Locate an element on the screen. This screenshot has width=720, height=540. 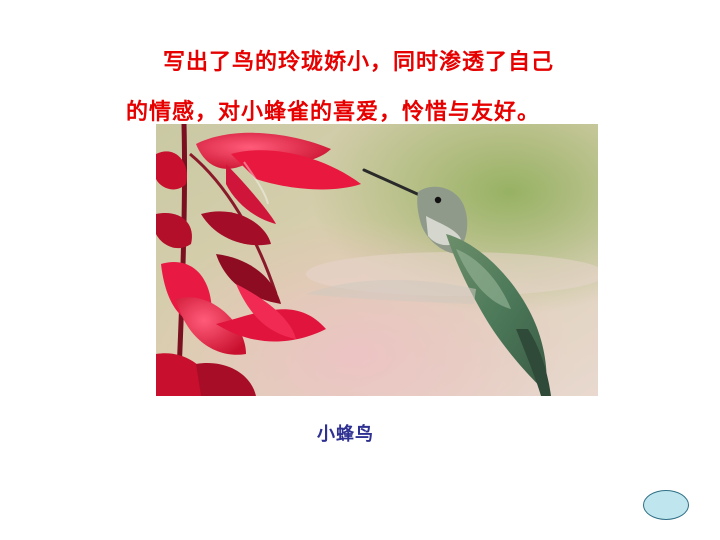
body-text-line-2: 的情感，对小蜂雀的喜爱，怜惜与友好。 is located at coordinates (333, 112).